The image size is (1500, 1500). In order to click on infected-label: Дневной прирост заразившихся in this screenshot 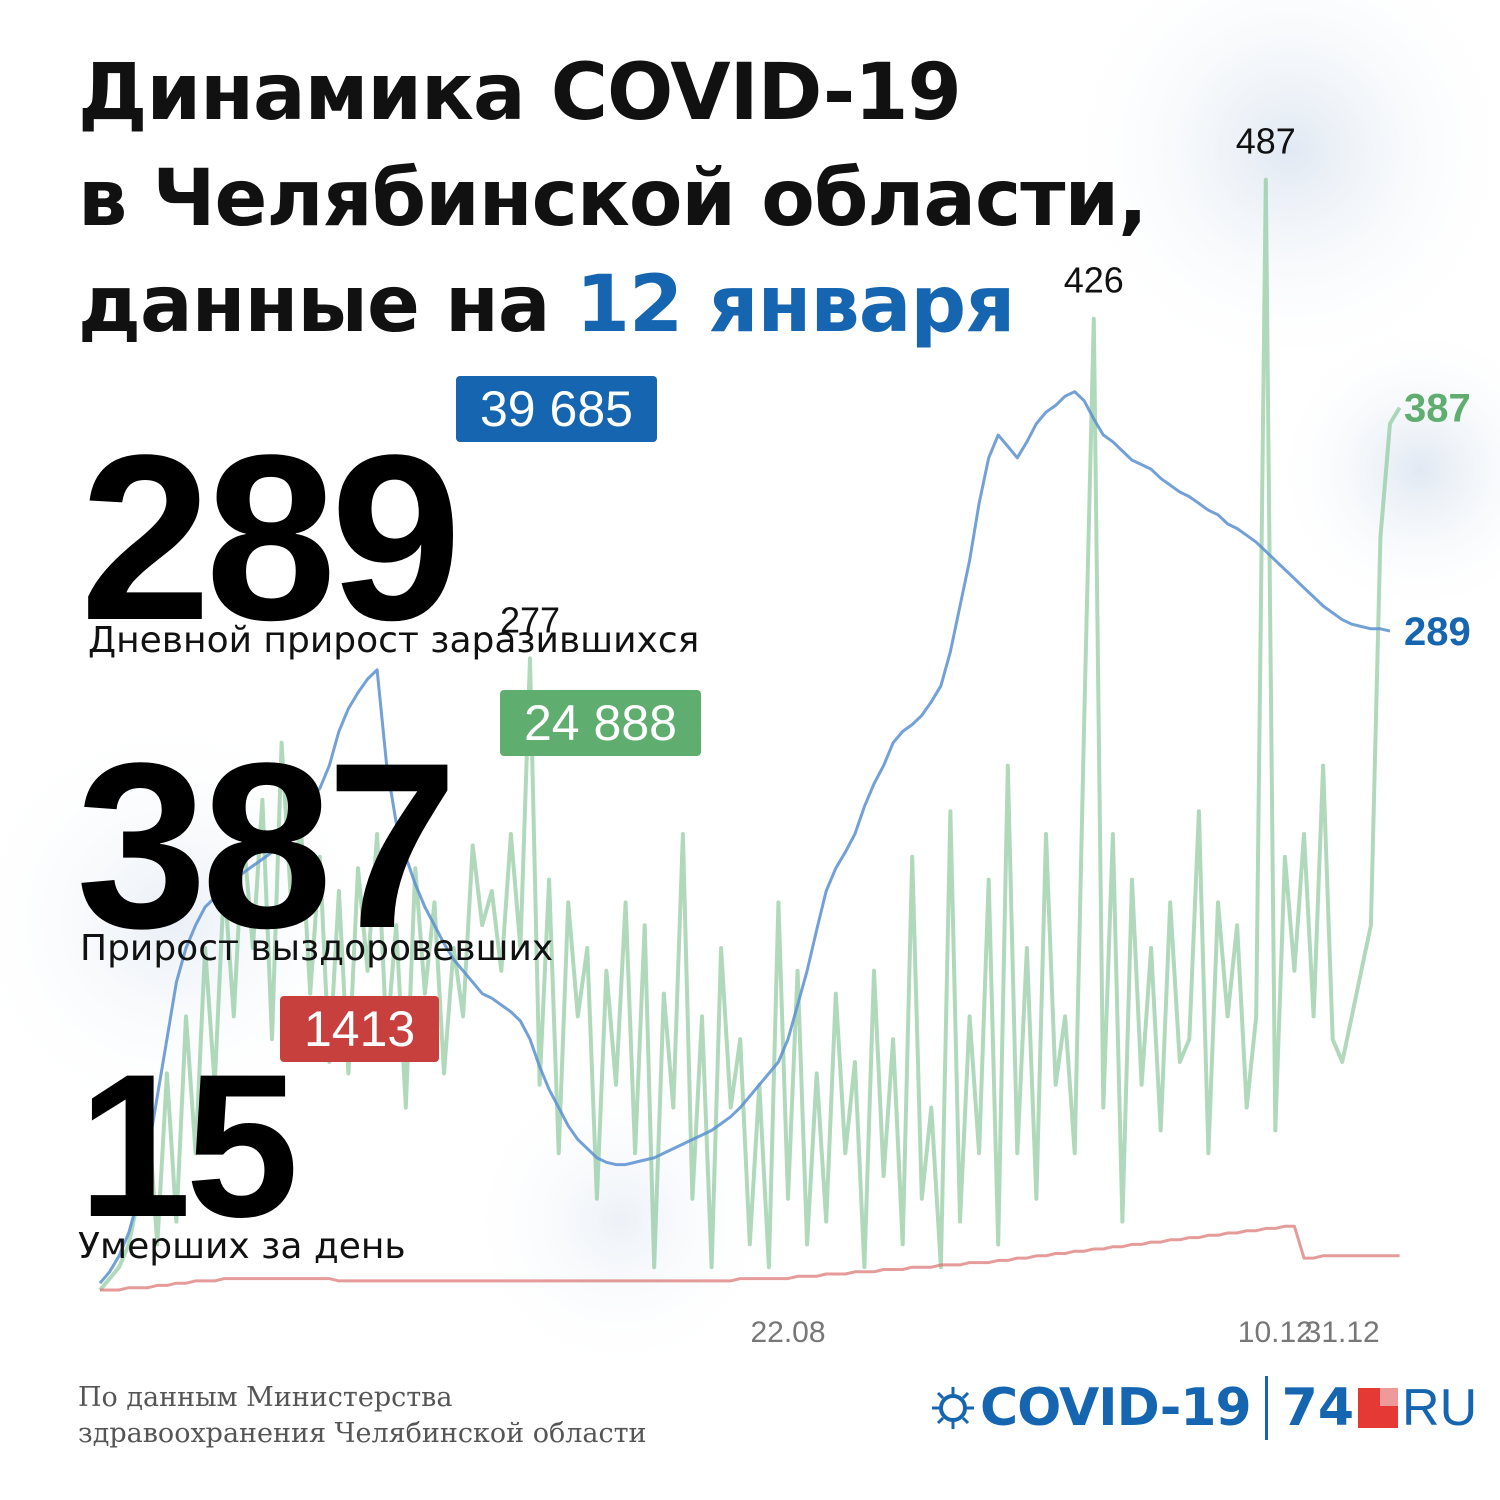, I will do `click(394, 640)`.